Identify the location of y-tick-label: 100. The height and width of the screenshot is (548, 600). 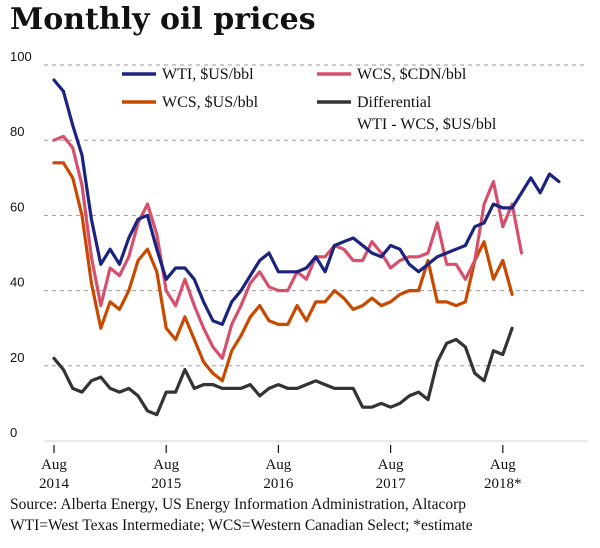
(21, 56).